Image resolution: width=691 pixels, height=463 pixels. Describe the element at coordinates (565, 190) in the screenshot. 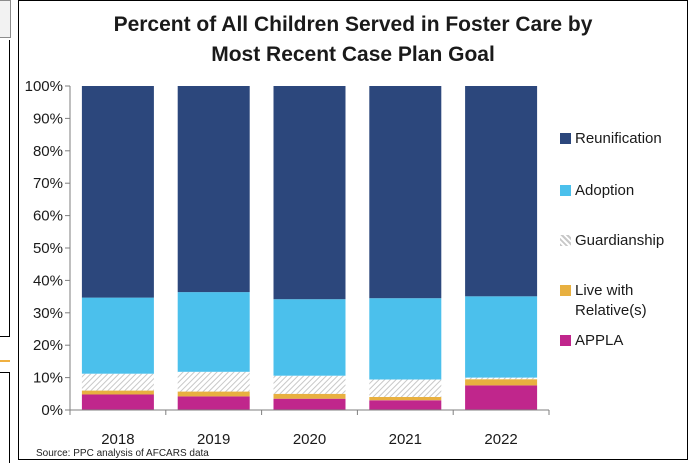

I see `legend-swatch-adoption` at that location.